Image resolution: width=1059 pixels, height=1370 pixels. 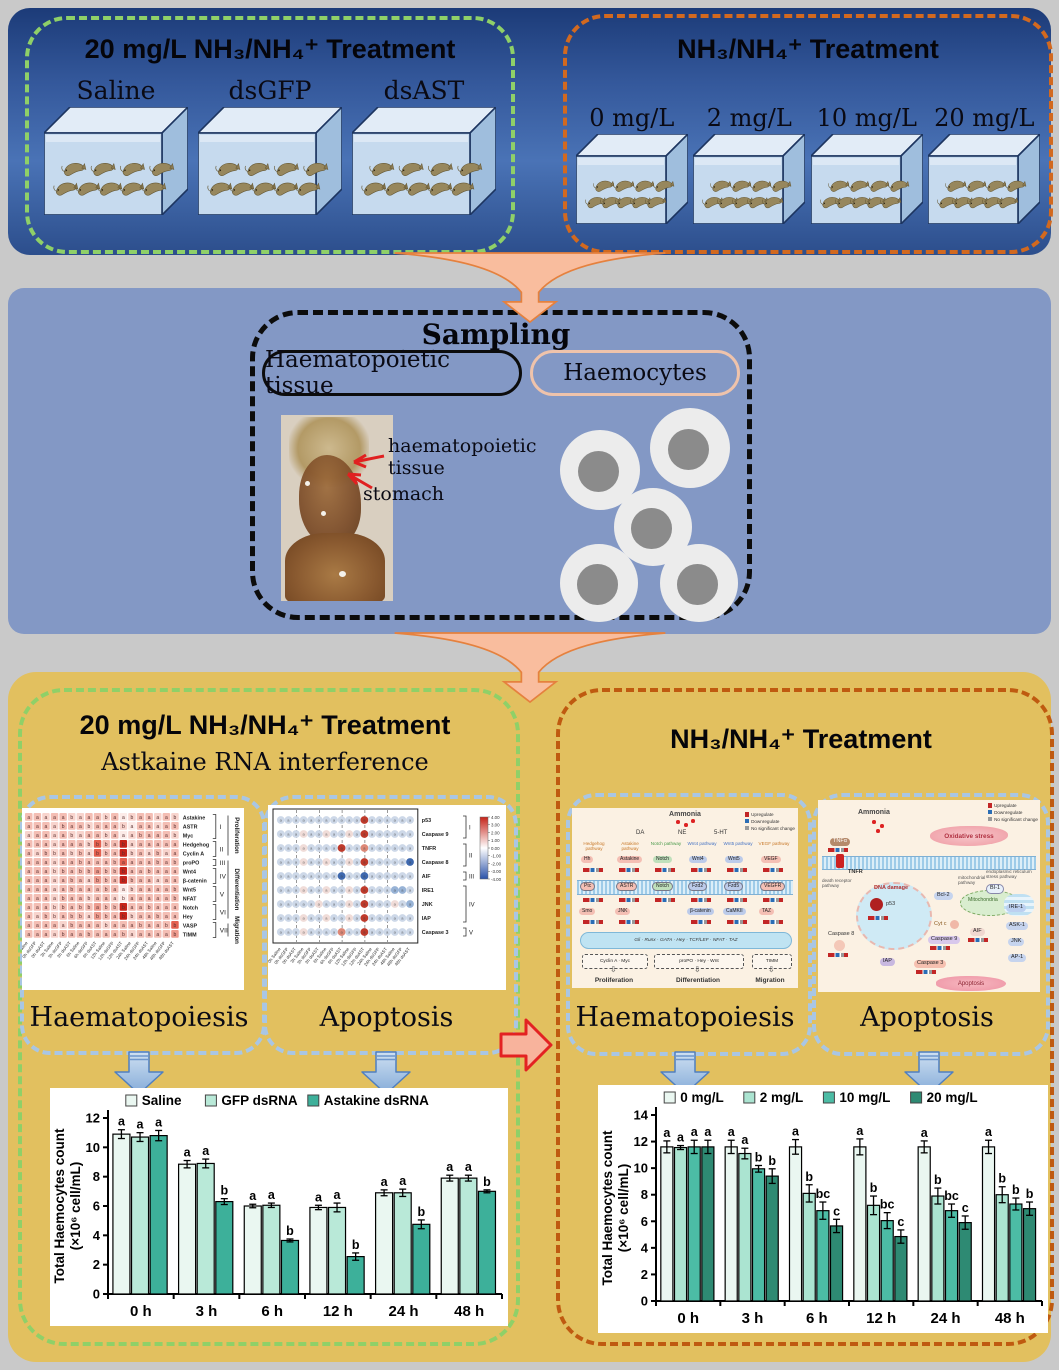 What do you see at coordinates (365, 471) in the screenshot?
I see `annotation-arrows-icon` at bounding box center [365, 471].